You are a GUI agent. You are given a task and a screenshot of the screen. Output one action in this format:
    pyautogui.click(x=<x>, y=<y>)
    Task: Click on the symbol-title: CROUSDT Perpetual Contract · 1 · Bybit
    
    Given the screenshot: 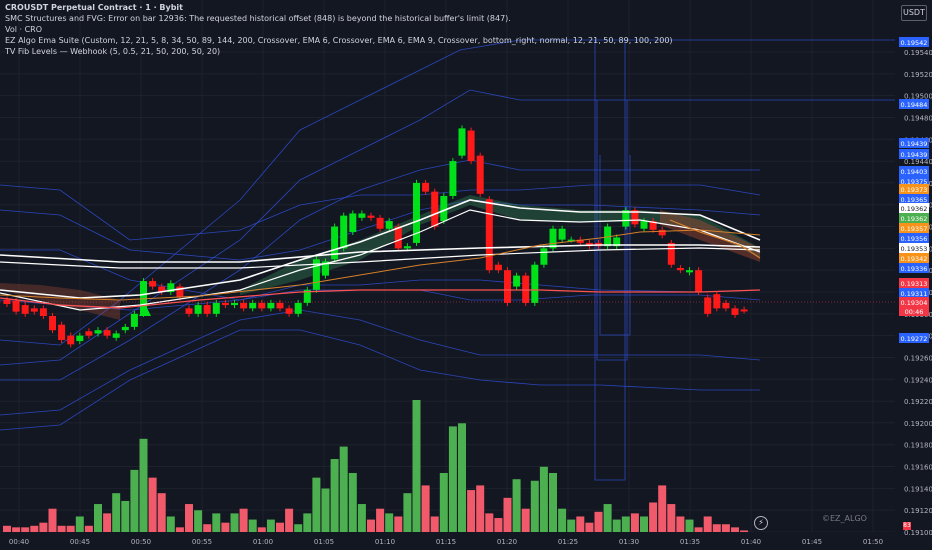 What is the action you would take?
    pyautogui.click(x=94, y=7)
    